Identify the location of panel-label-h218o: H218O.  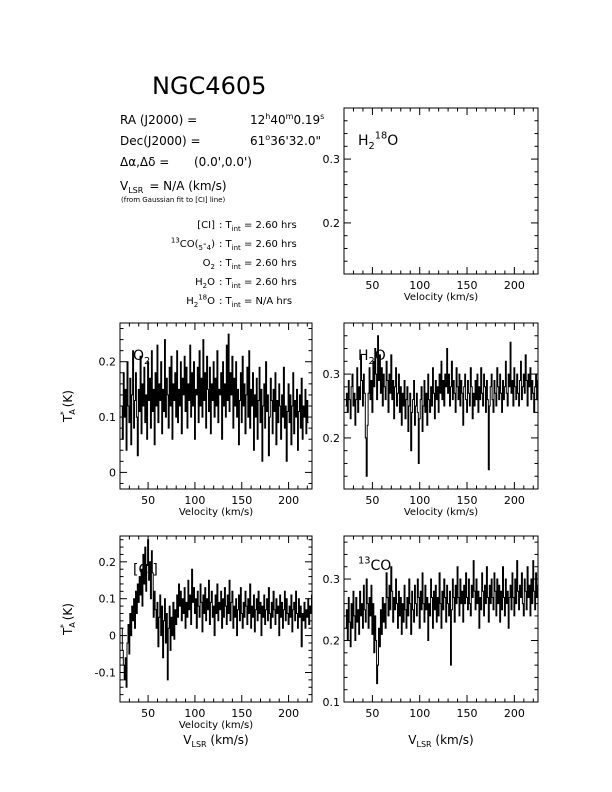
(378, 142).